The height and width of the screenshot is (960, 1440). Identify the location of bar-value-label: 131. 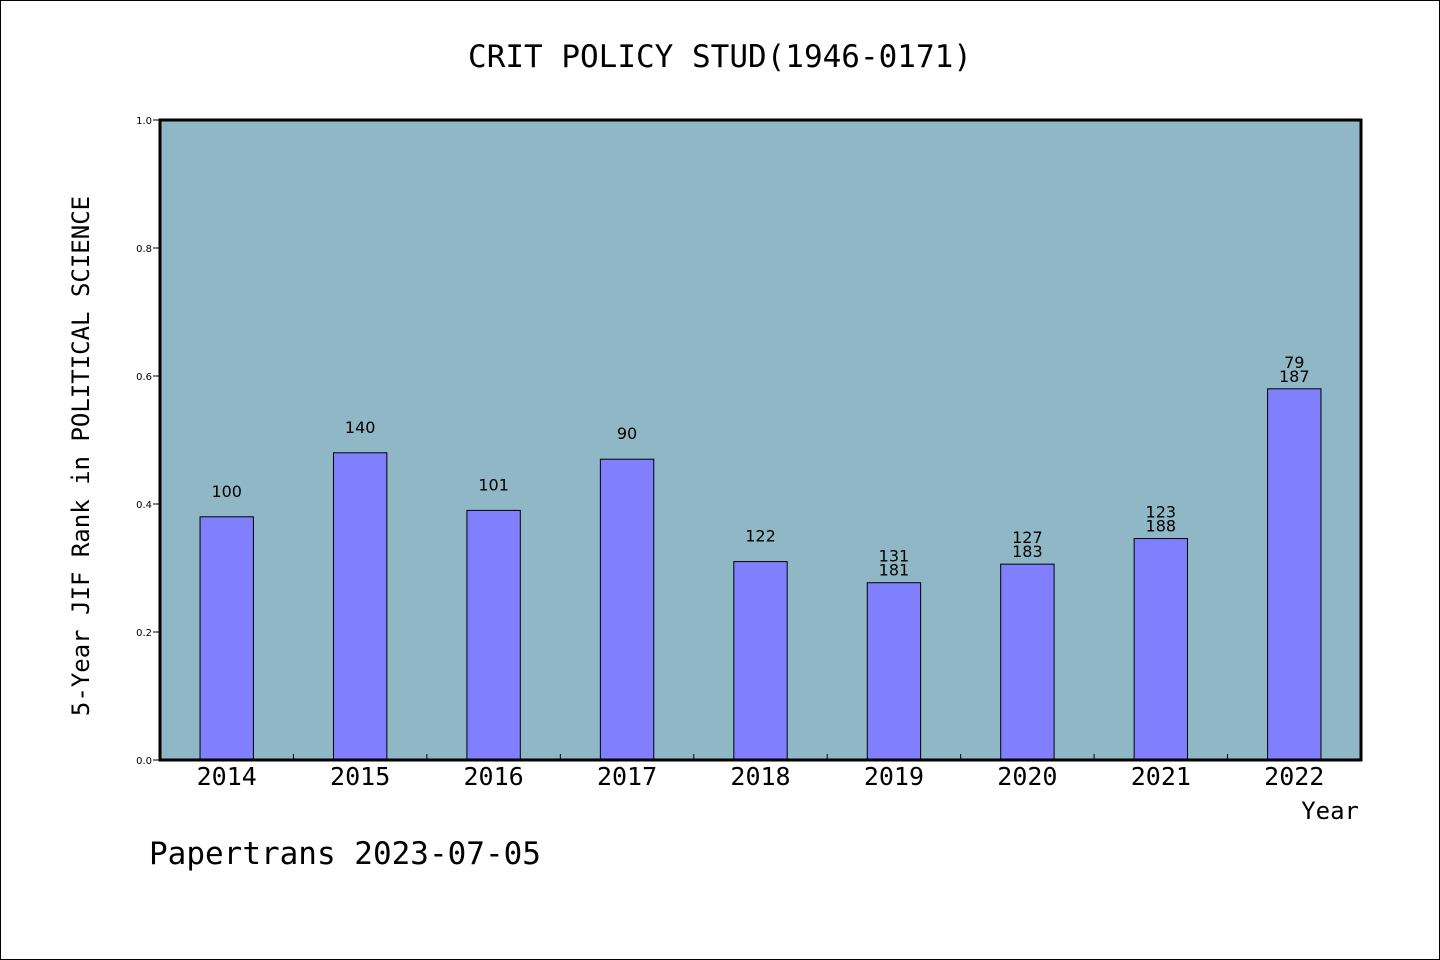
(894, 556).